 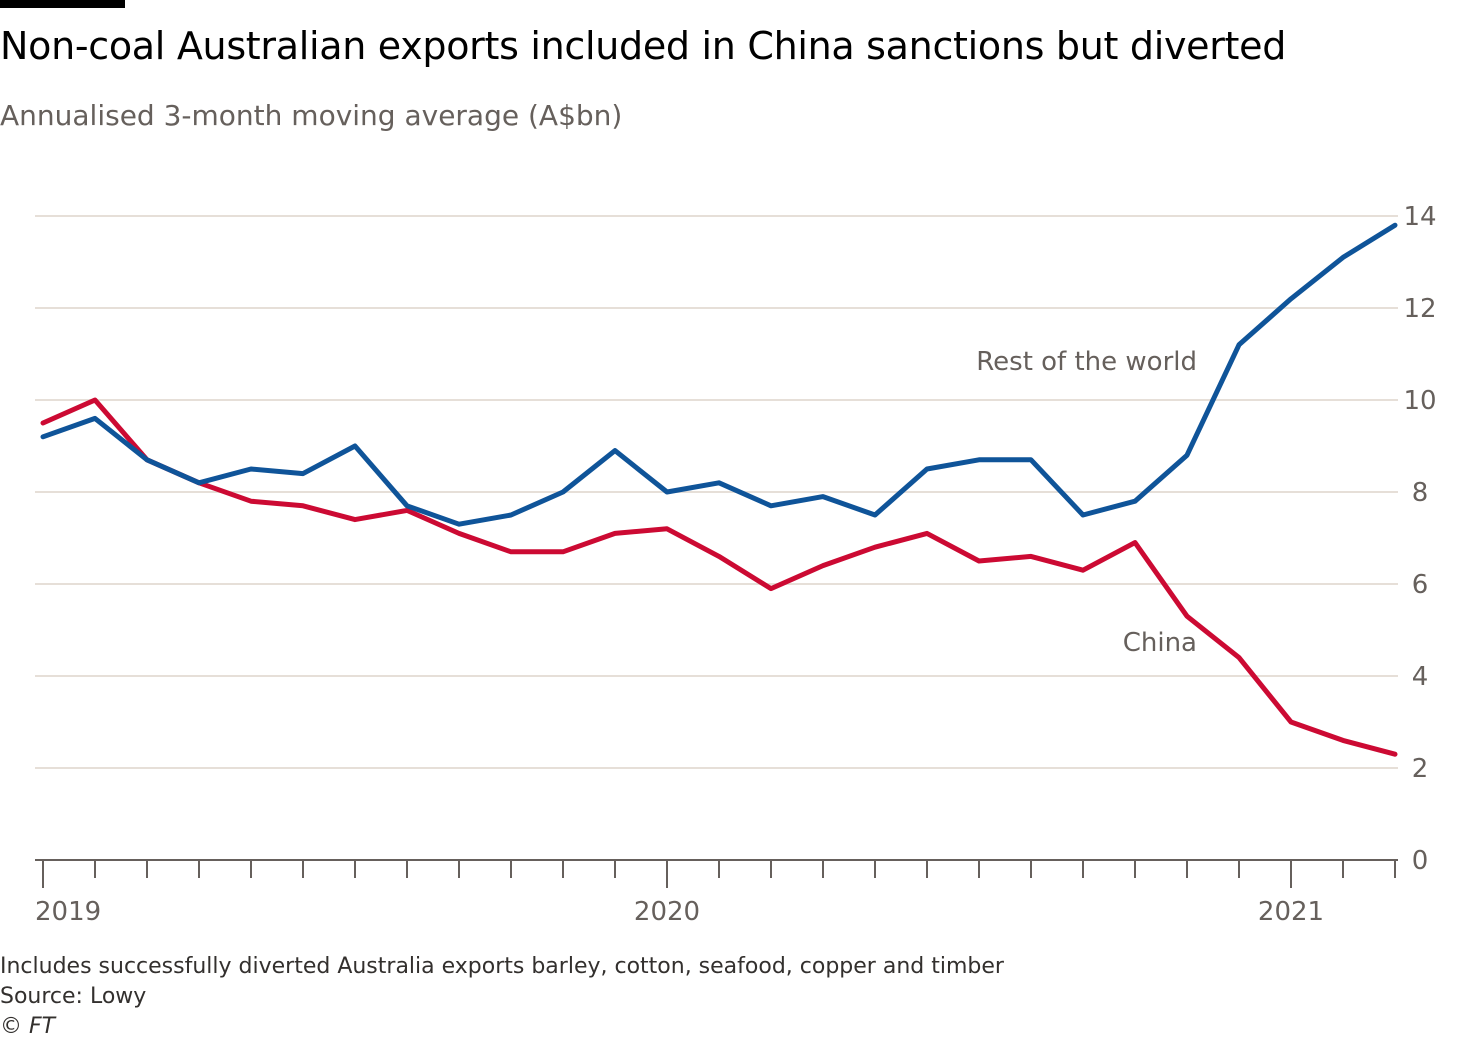 What do you see at coordinates (667, 912) in the screenshot?
I see `x-tick-label: 2020` at bounding box center [667, 912].